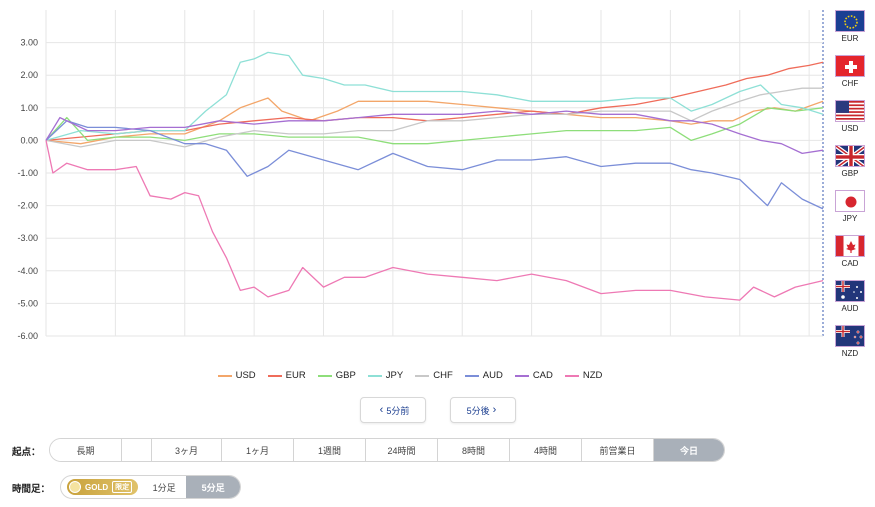 Image resolution: width=875 pixels, height=507 pixels. Describe the element at coordinates (850, 77) in the screenshot. I see `flag-chf: CHF` at that location.